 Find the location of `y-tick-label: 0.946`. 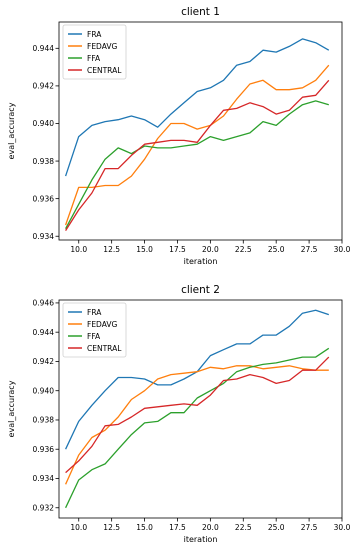

y-tick-label: 0.946 is located at coordinates (44, 303).